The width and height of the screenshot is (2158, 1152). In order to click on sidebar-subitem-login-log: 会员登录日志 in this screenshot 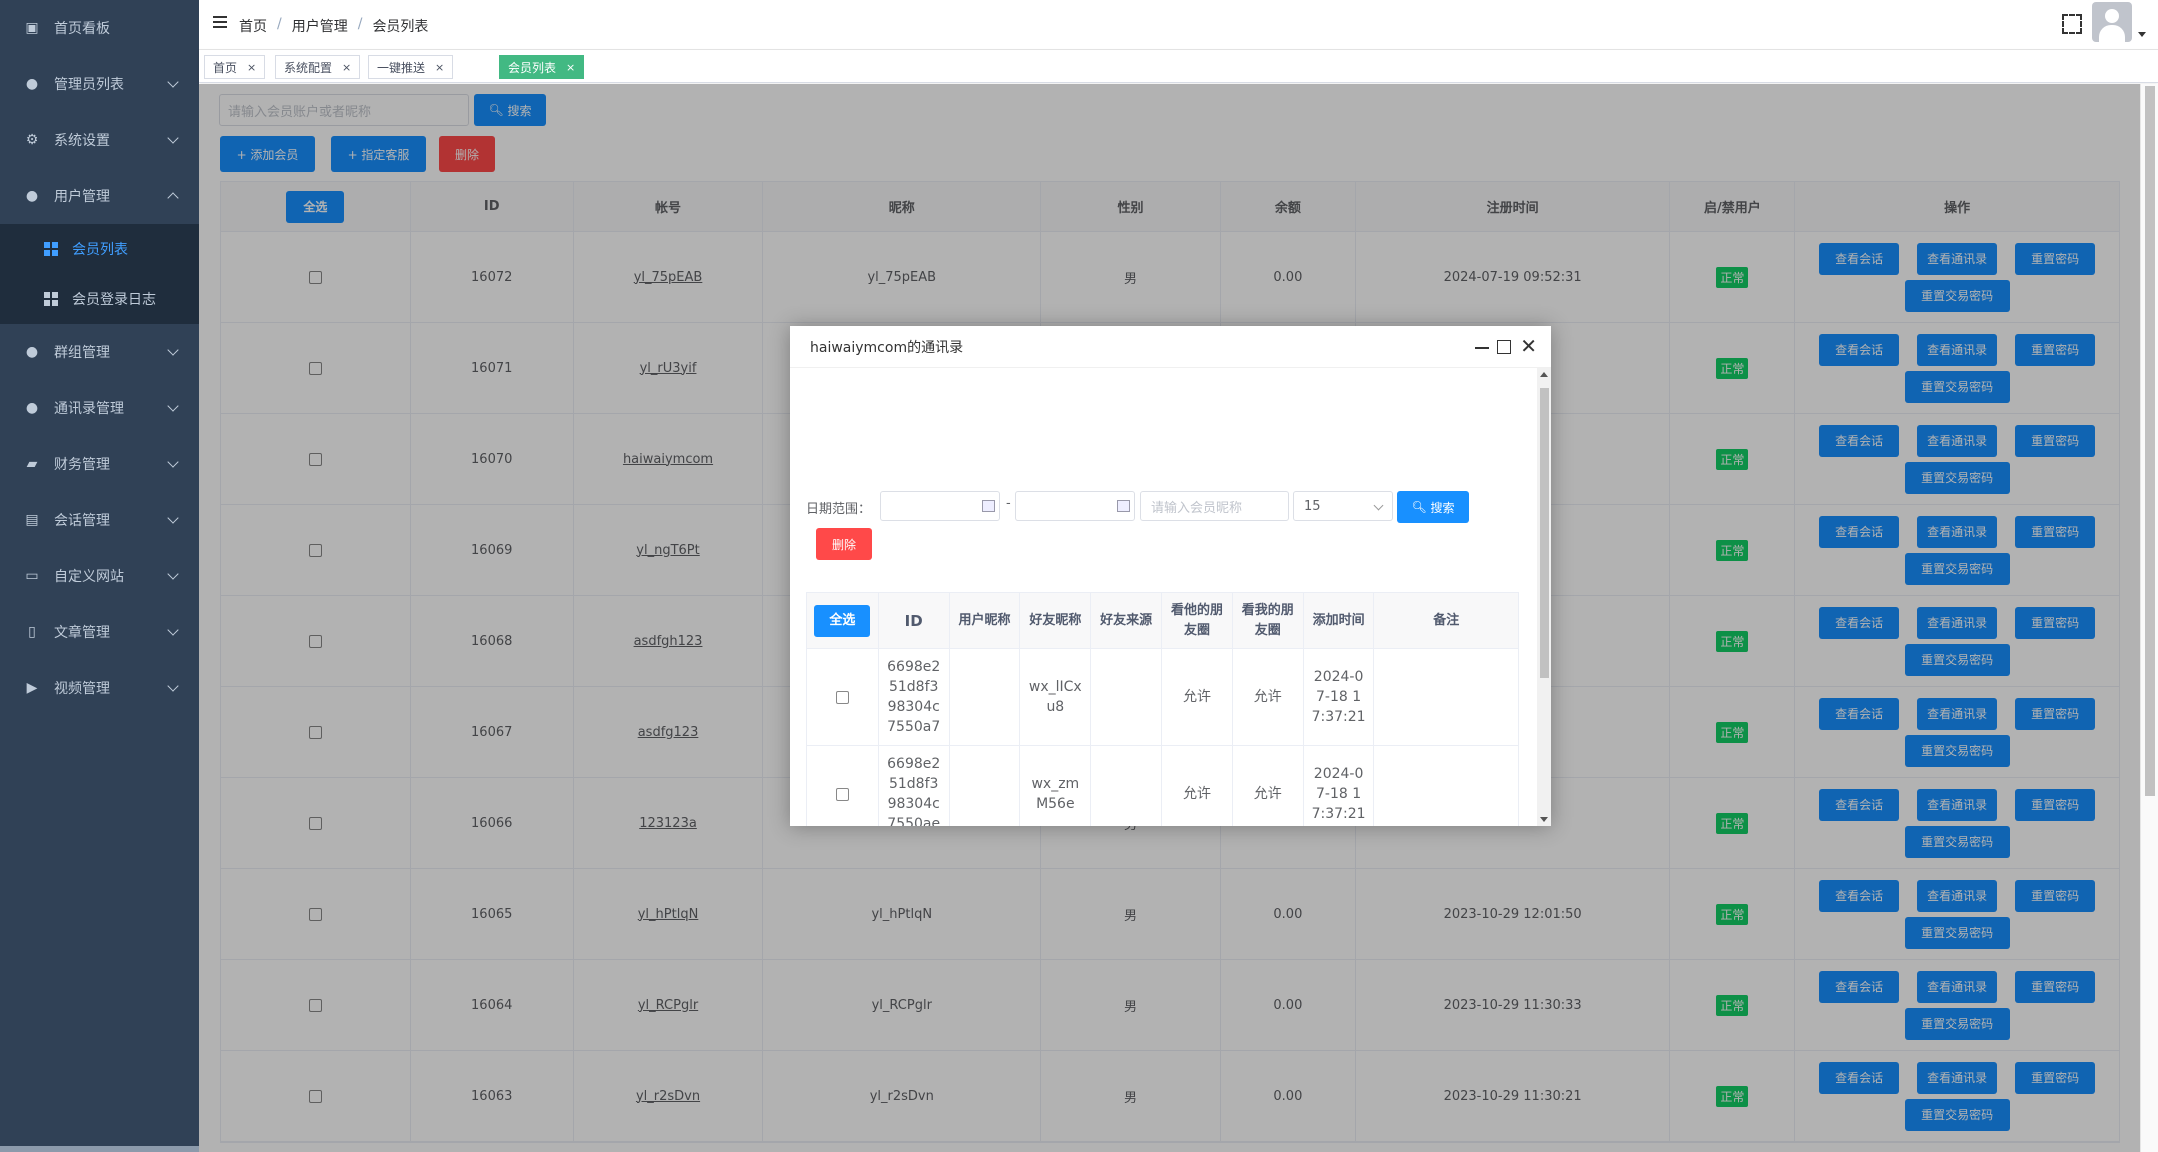, I will do `click(99, 299)`.